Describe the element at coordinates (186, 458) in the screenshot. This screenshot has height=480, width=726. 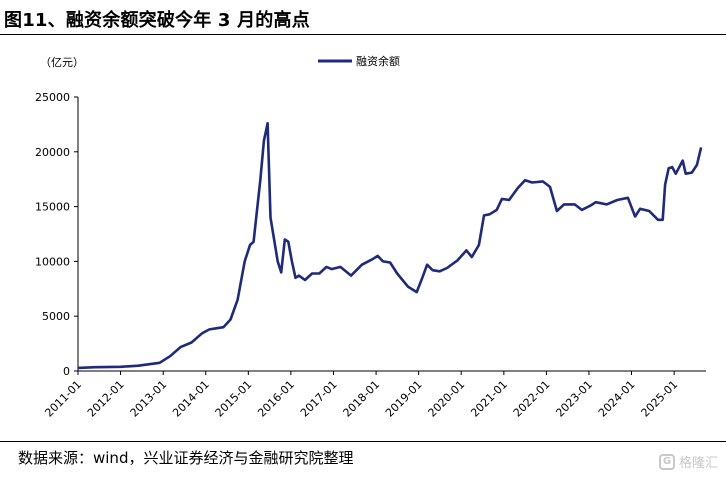
I see `data-source-note: 数据来源：wind，兴业证券经济与金融研究院整理` at that location.